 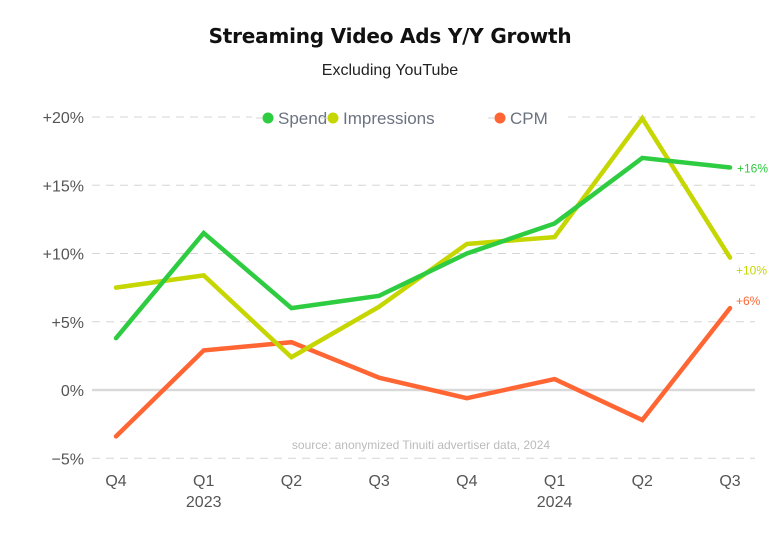 I want to click on y-tick-label: +10%, so click(x=63, y=255).